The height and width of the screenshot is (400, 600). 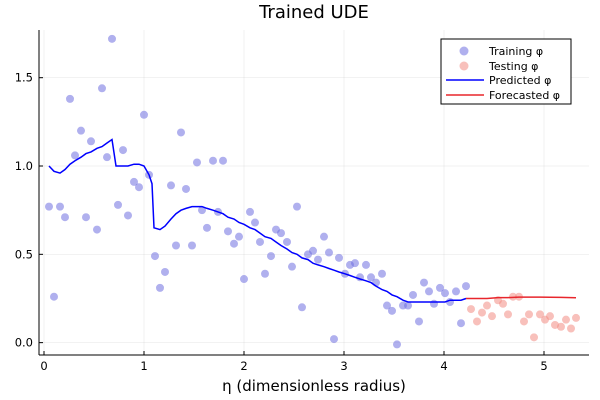 What do you see at coordinates (24, 78) in the screenshot?
I see `y-tick-label: 1.5` at bounding box center [24, 78].